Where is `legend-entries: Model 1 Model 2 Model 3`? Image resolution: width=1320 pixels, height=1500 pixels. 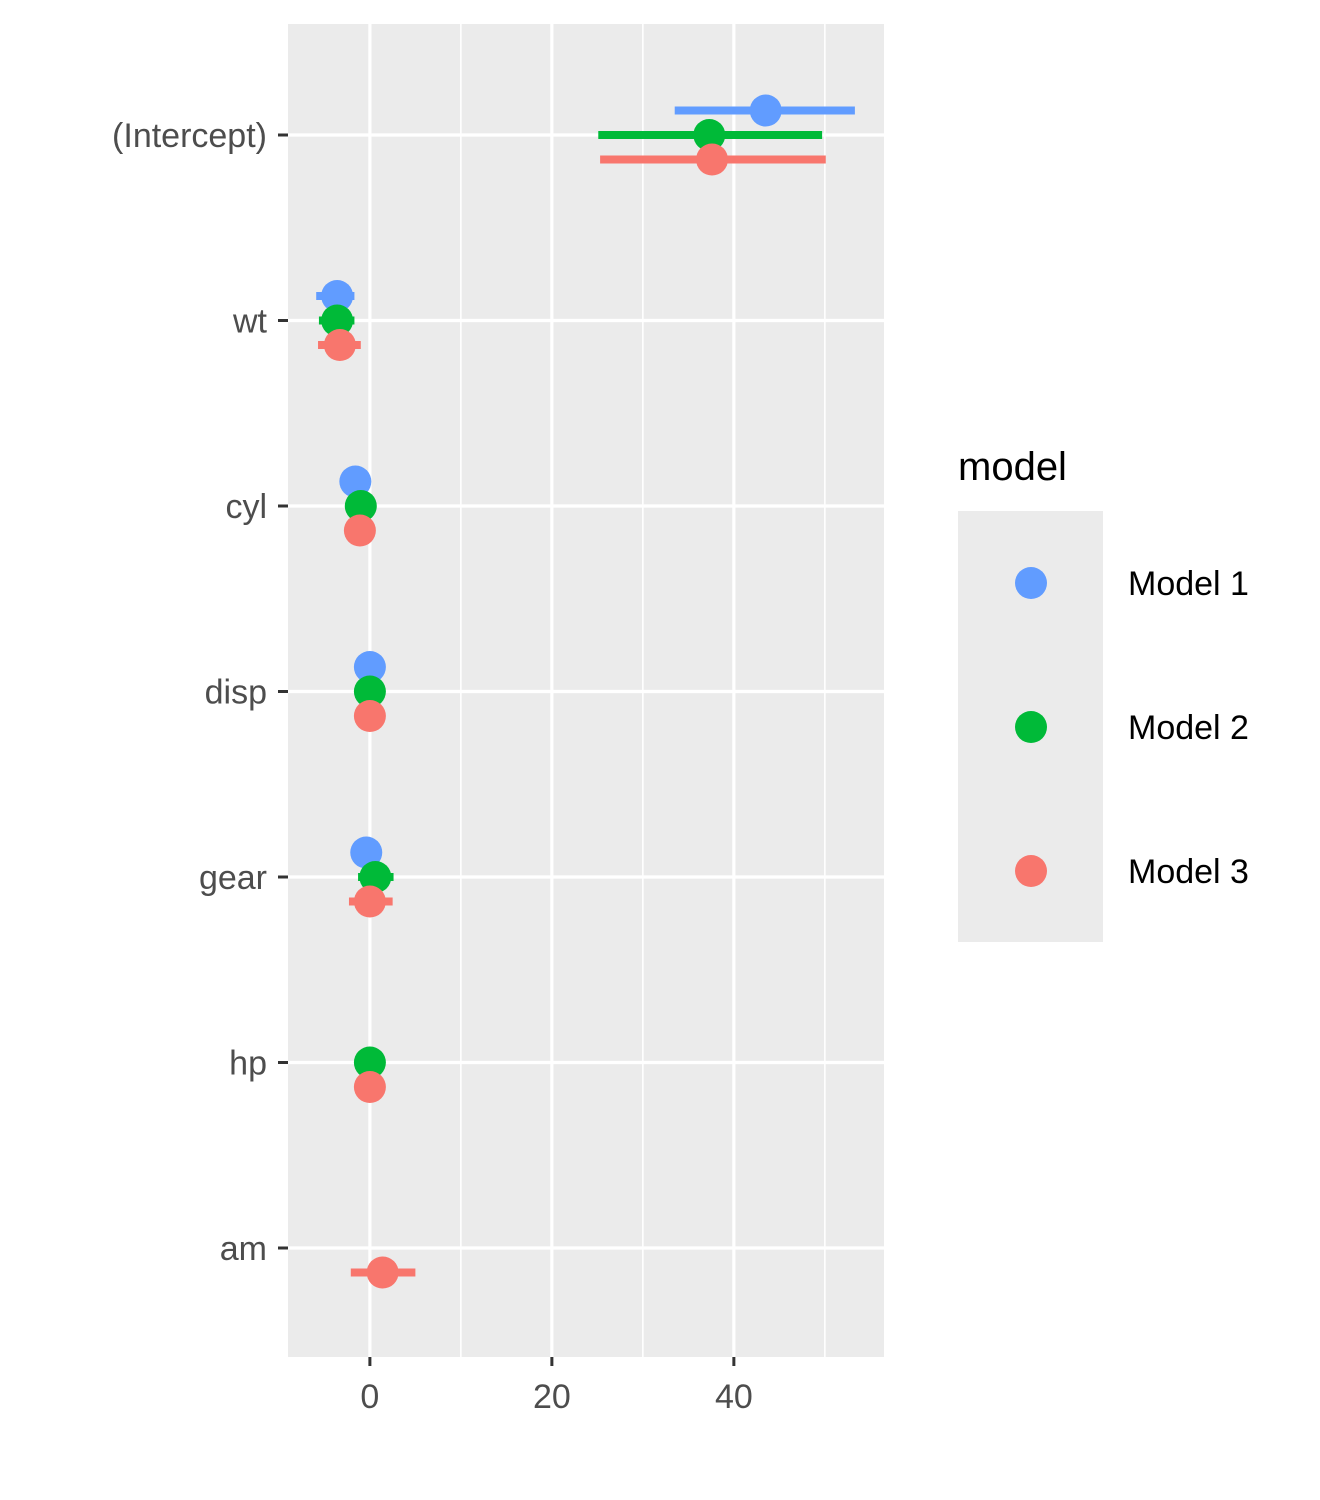
legend-entries: Model 1 Model 2 Model 3 is located at coordinates (1132, 728).